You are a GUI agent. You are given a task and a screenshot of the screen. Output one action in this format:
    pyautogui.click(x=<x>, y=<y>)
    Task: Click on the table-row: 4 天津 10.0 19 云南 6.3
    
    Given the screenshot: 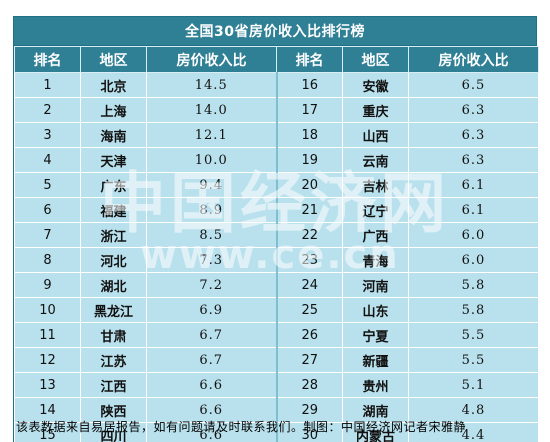 What is the action you would take?
    pyautogui.click(x=276, y=160)
    